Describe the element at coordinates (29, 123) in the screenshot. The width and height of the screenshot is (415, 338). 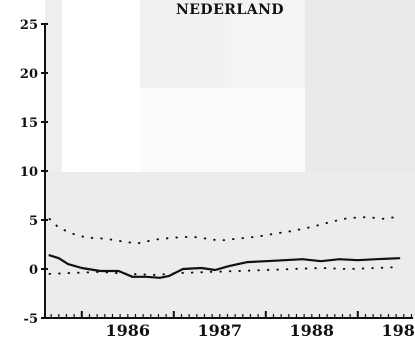
I see `y-tick-label: 15` at that location.